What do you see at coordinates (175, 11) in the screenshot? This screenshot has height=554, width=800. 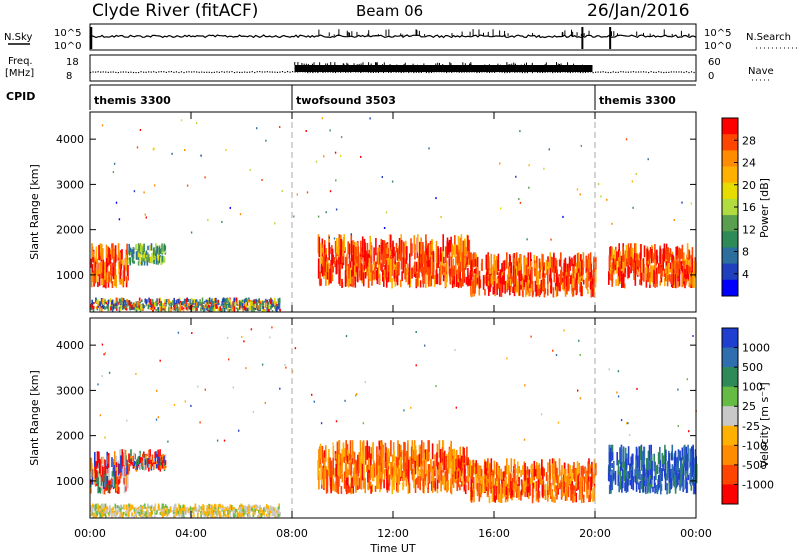 I see `station-title: Clyde River (fitACF)` at bounding box center [175, 11].